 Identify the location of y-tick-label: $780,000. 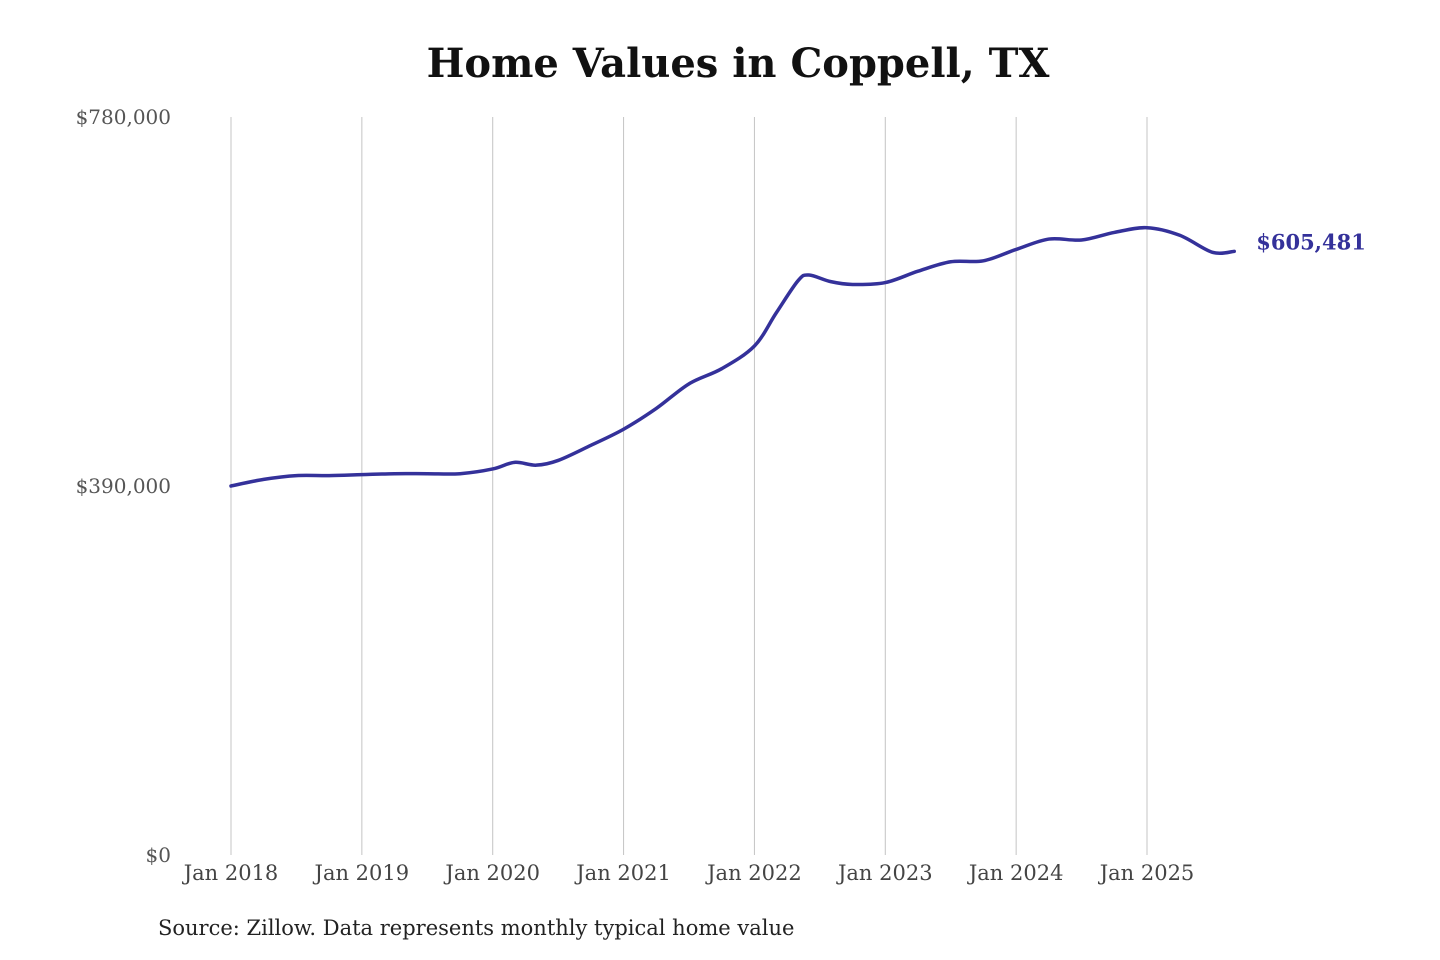
(123, 117).